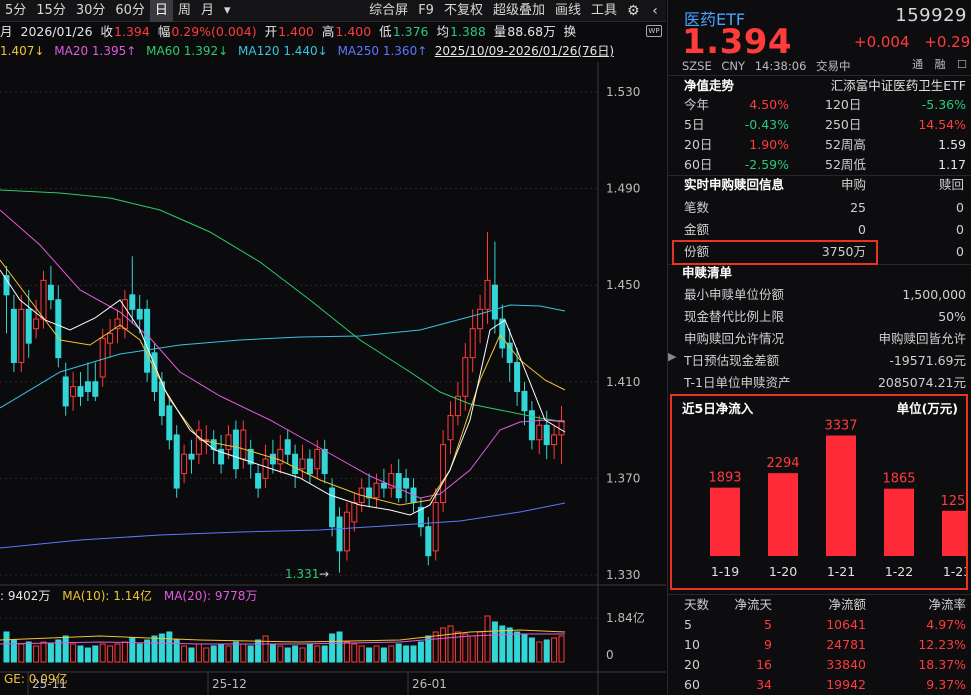  I want to click on period-toolbar: 5分 15分 30分 60分日周月 ▾ 综合屏 F9 不复权 超级叠加 画线 工具 ⚙ ‹, so click(333, 11).